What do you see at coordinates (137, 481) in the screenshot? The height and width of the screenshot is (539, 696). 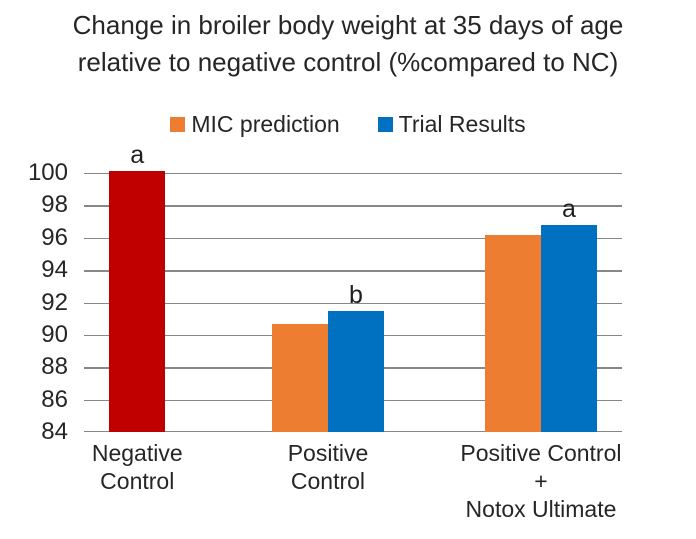 I see `x-axis-label-0-line-1: Control` at bounding box center [137, 481].